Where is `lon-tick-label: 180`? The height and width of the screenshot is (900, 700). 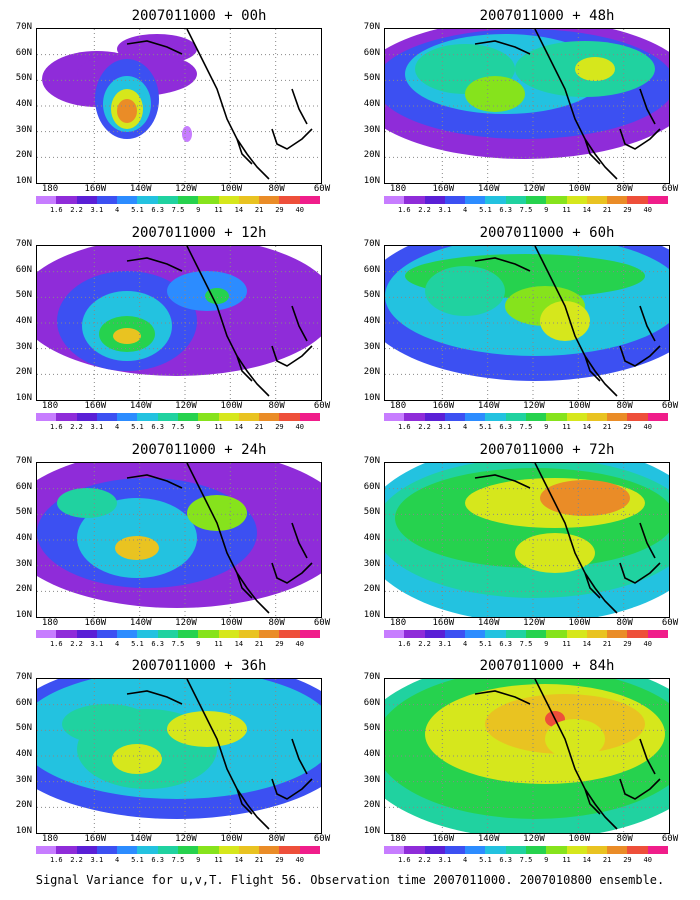
lon-tick-label: 180 is located at coordinates (398, 189).